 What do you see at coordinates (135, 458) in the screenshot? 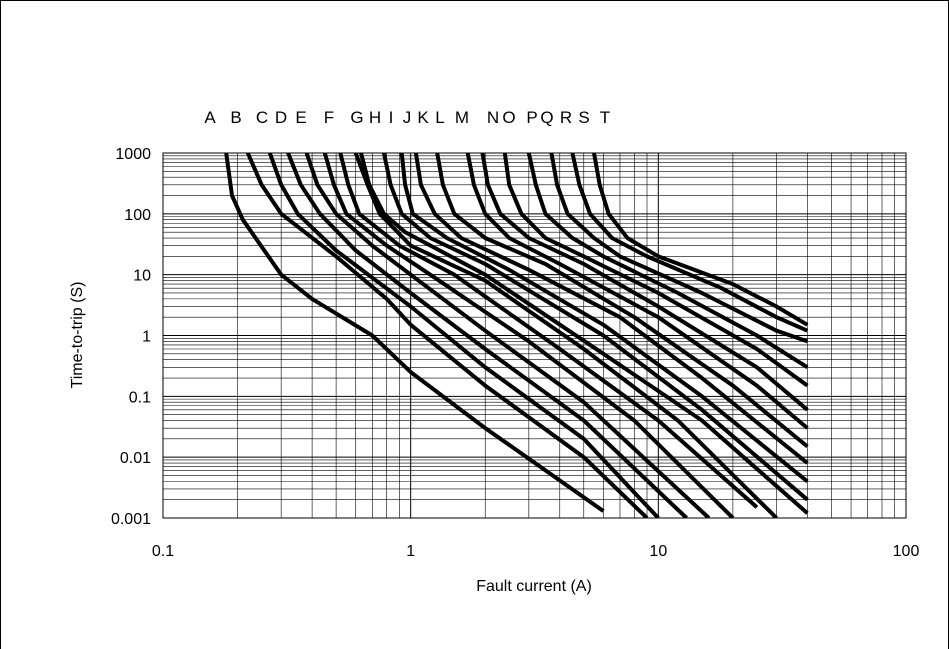
I see `y-tick-label: 0.01` at bounding box center [135, 458].